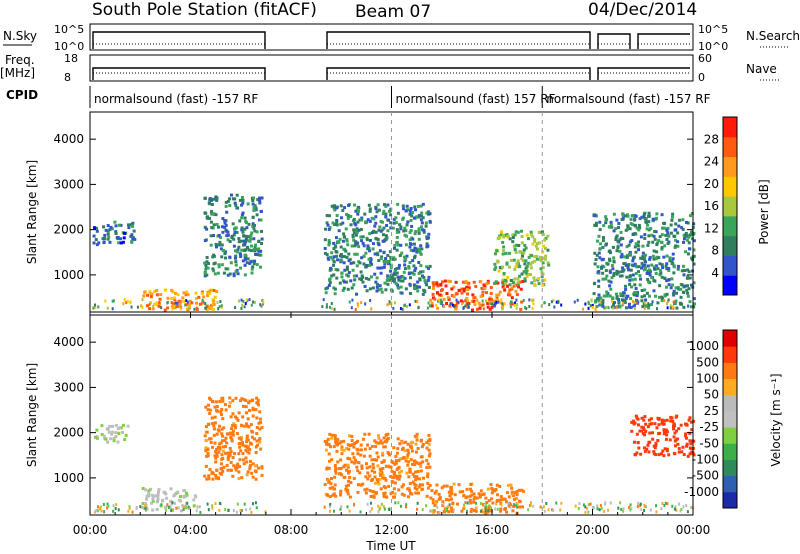 The width and height of the screenshot is (800, 554). Describe the element at coordinates (401, 38) in the screenshot. I see `nsky-panel: N.Sky 10^5 10^0 10^5 10^0 N.Search` at that location.